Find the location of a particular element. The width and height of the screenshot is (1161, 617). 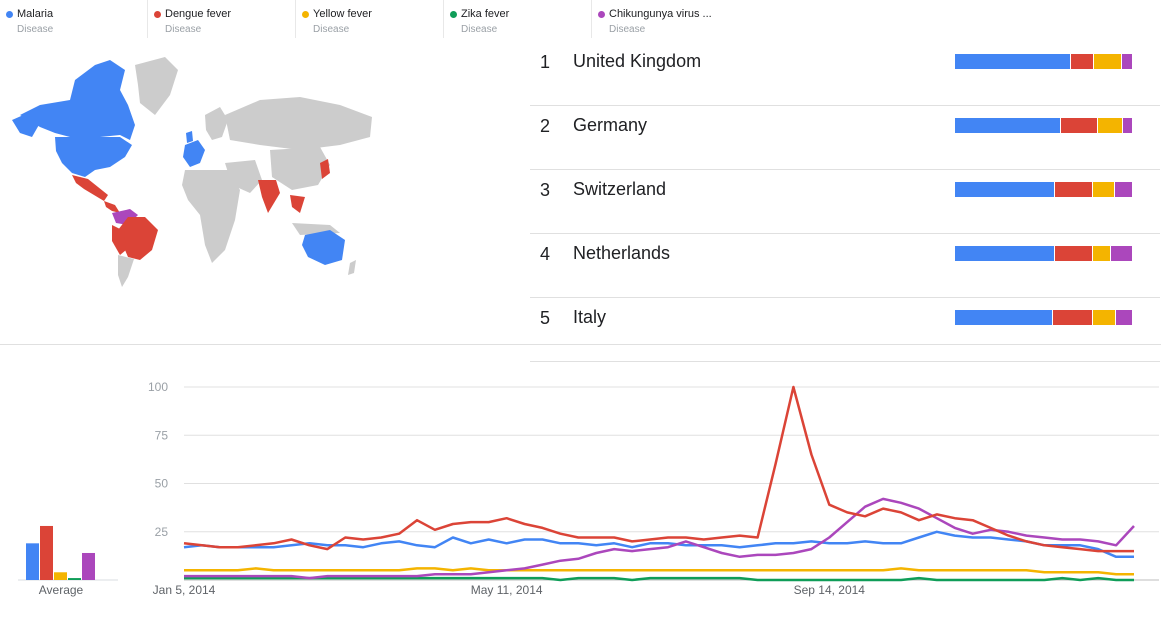

legend-item: Dengue fever Disease is located at coordinates (222, 19).